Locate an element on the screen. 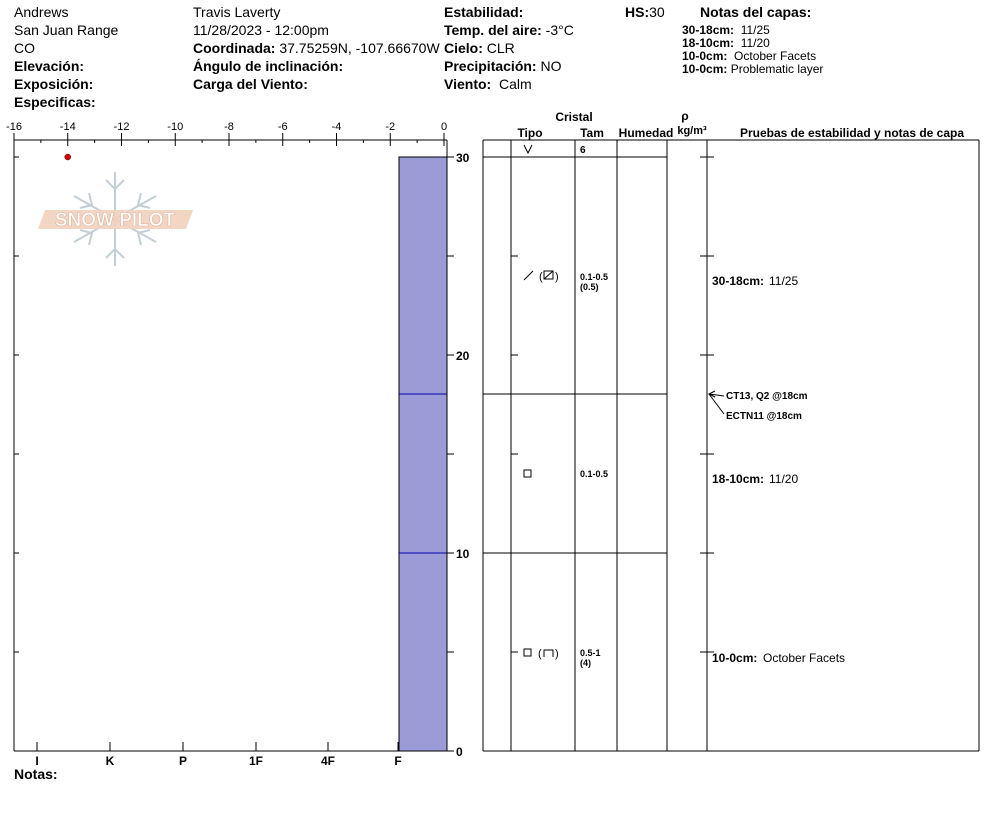 The image size is (994, 840). layer-grain-size-max: (0.5) is located at coordinates (589, 287).